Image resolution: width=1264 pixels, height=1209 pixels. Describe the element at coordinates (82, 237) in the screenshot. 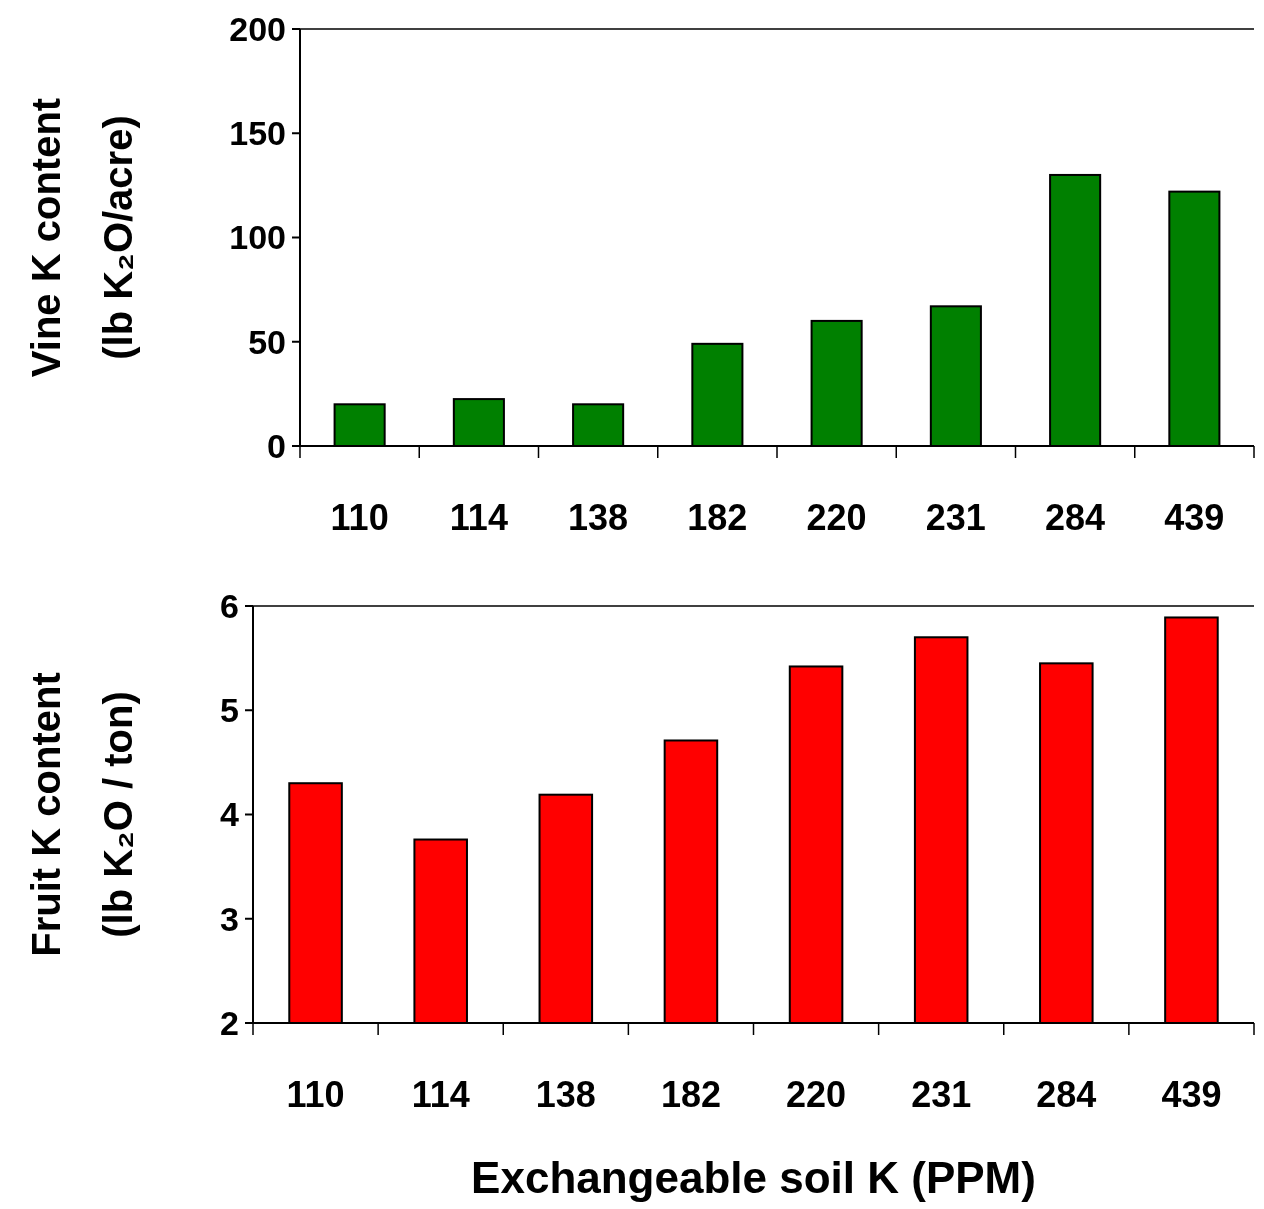

I see `y-axis-title: Vine K content (lb K₂O/acre)` at that location.